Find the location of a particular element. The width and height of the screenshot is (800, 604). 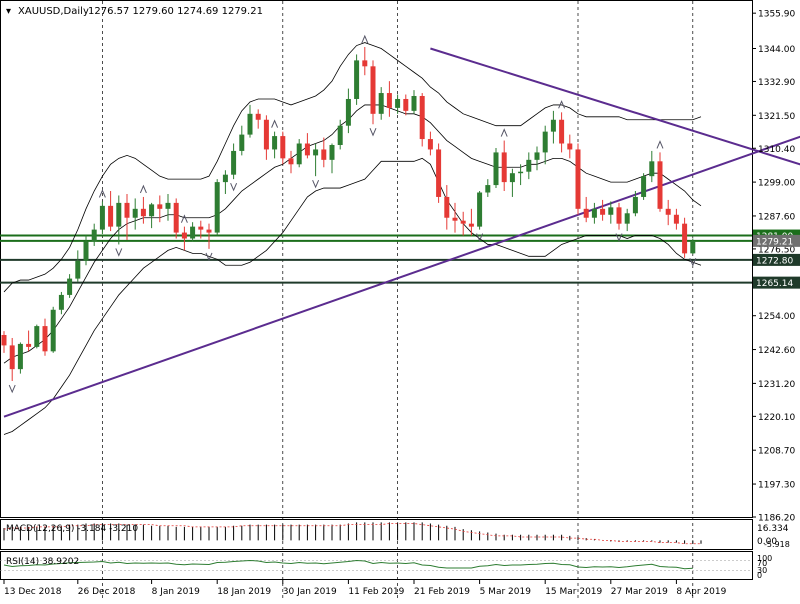

price-tag-label: 1272.80 is located at coordinates (774, 261).